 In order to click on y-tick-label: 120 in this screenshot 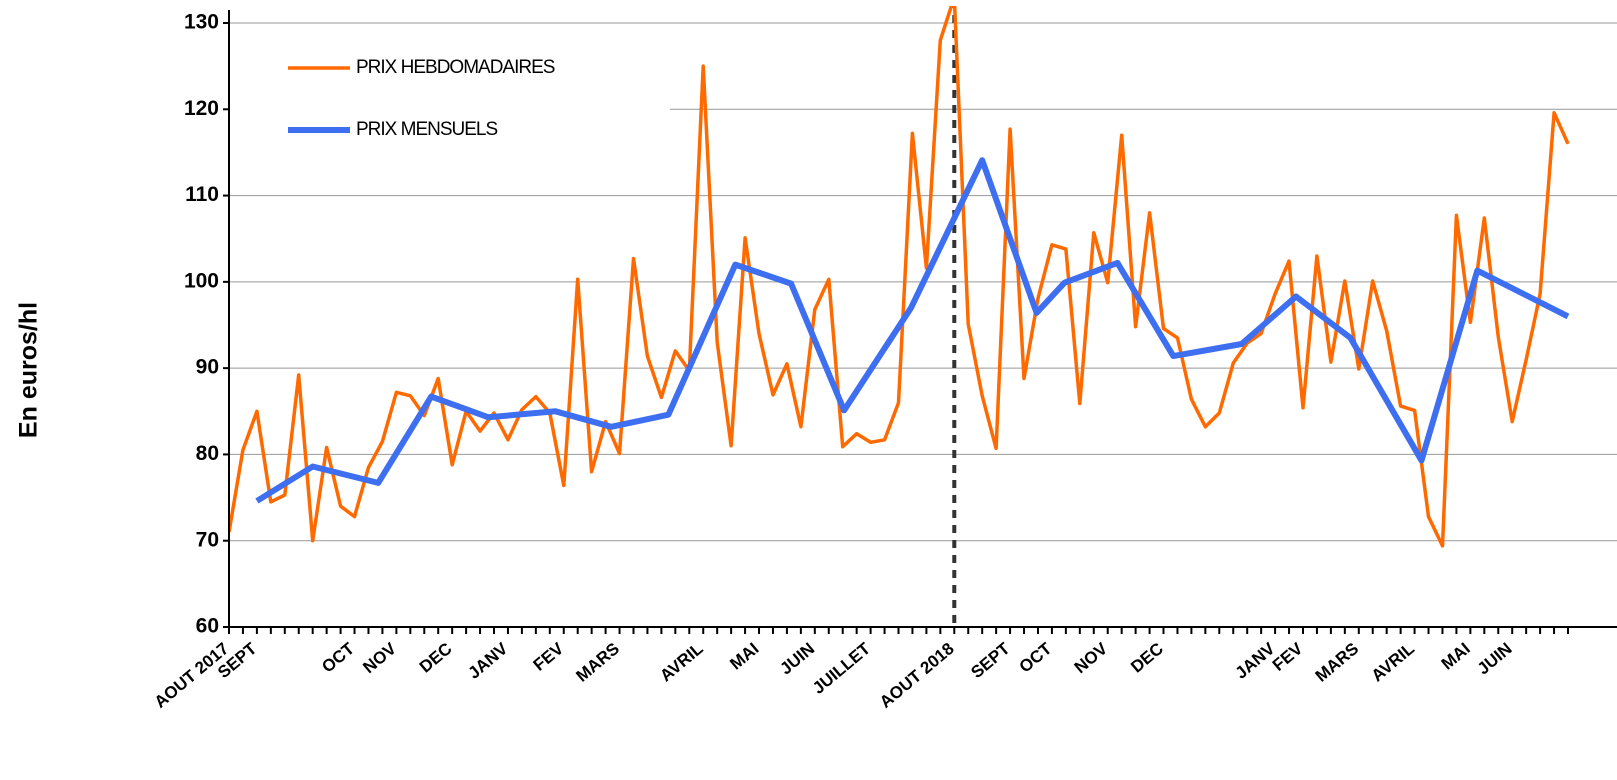, I will do `click(201, 108)`.